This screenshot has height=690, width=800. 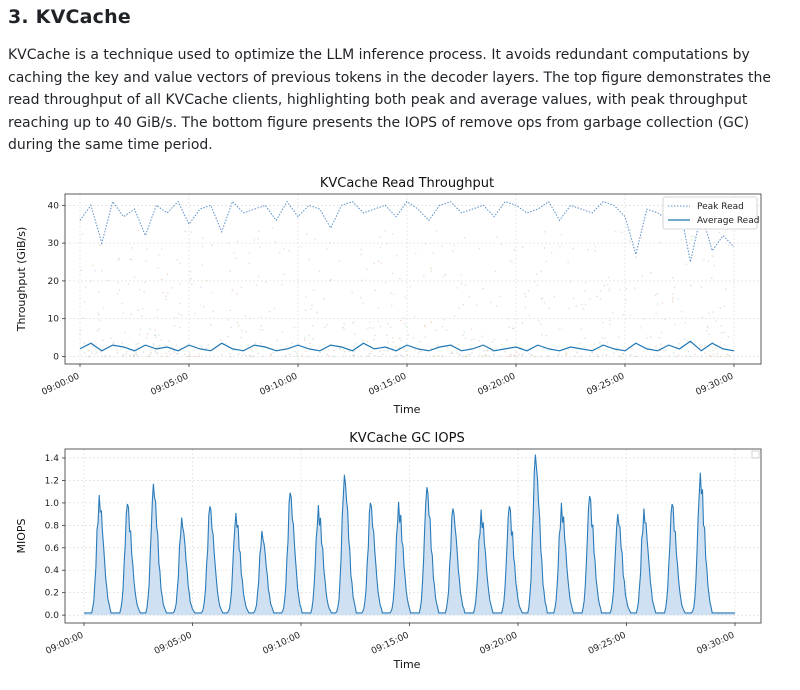 What do you see at coordinates (52, 504) in the screenshot?
I see `y-tick-label: 1.0` at bounding box center [52, 504].